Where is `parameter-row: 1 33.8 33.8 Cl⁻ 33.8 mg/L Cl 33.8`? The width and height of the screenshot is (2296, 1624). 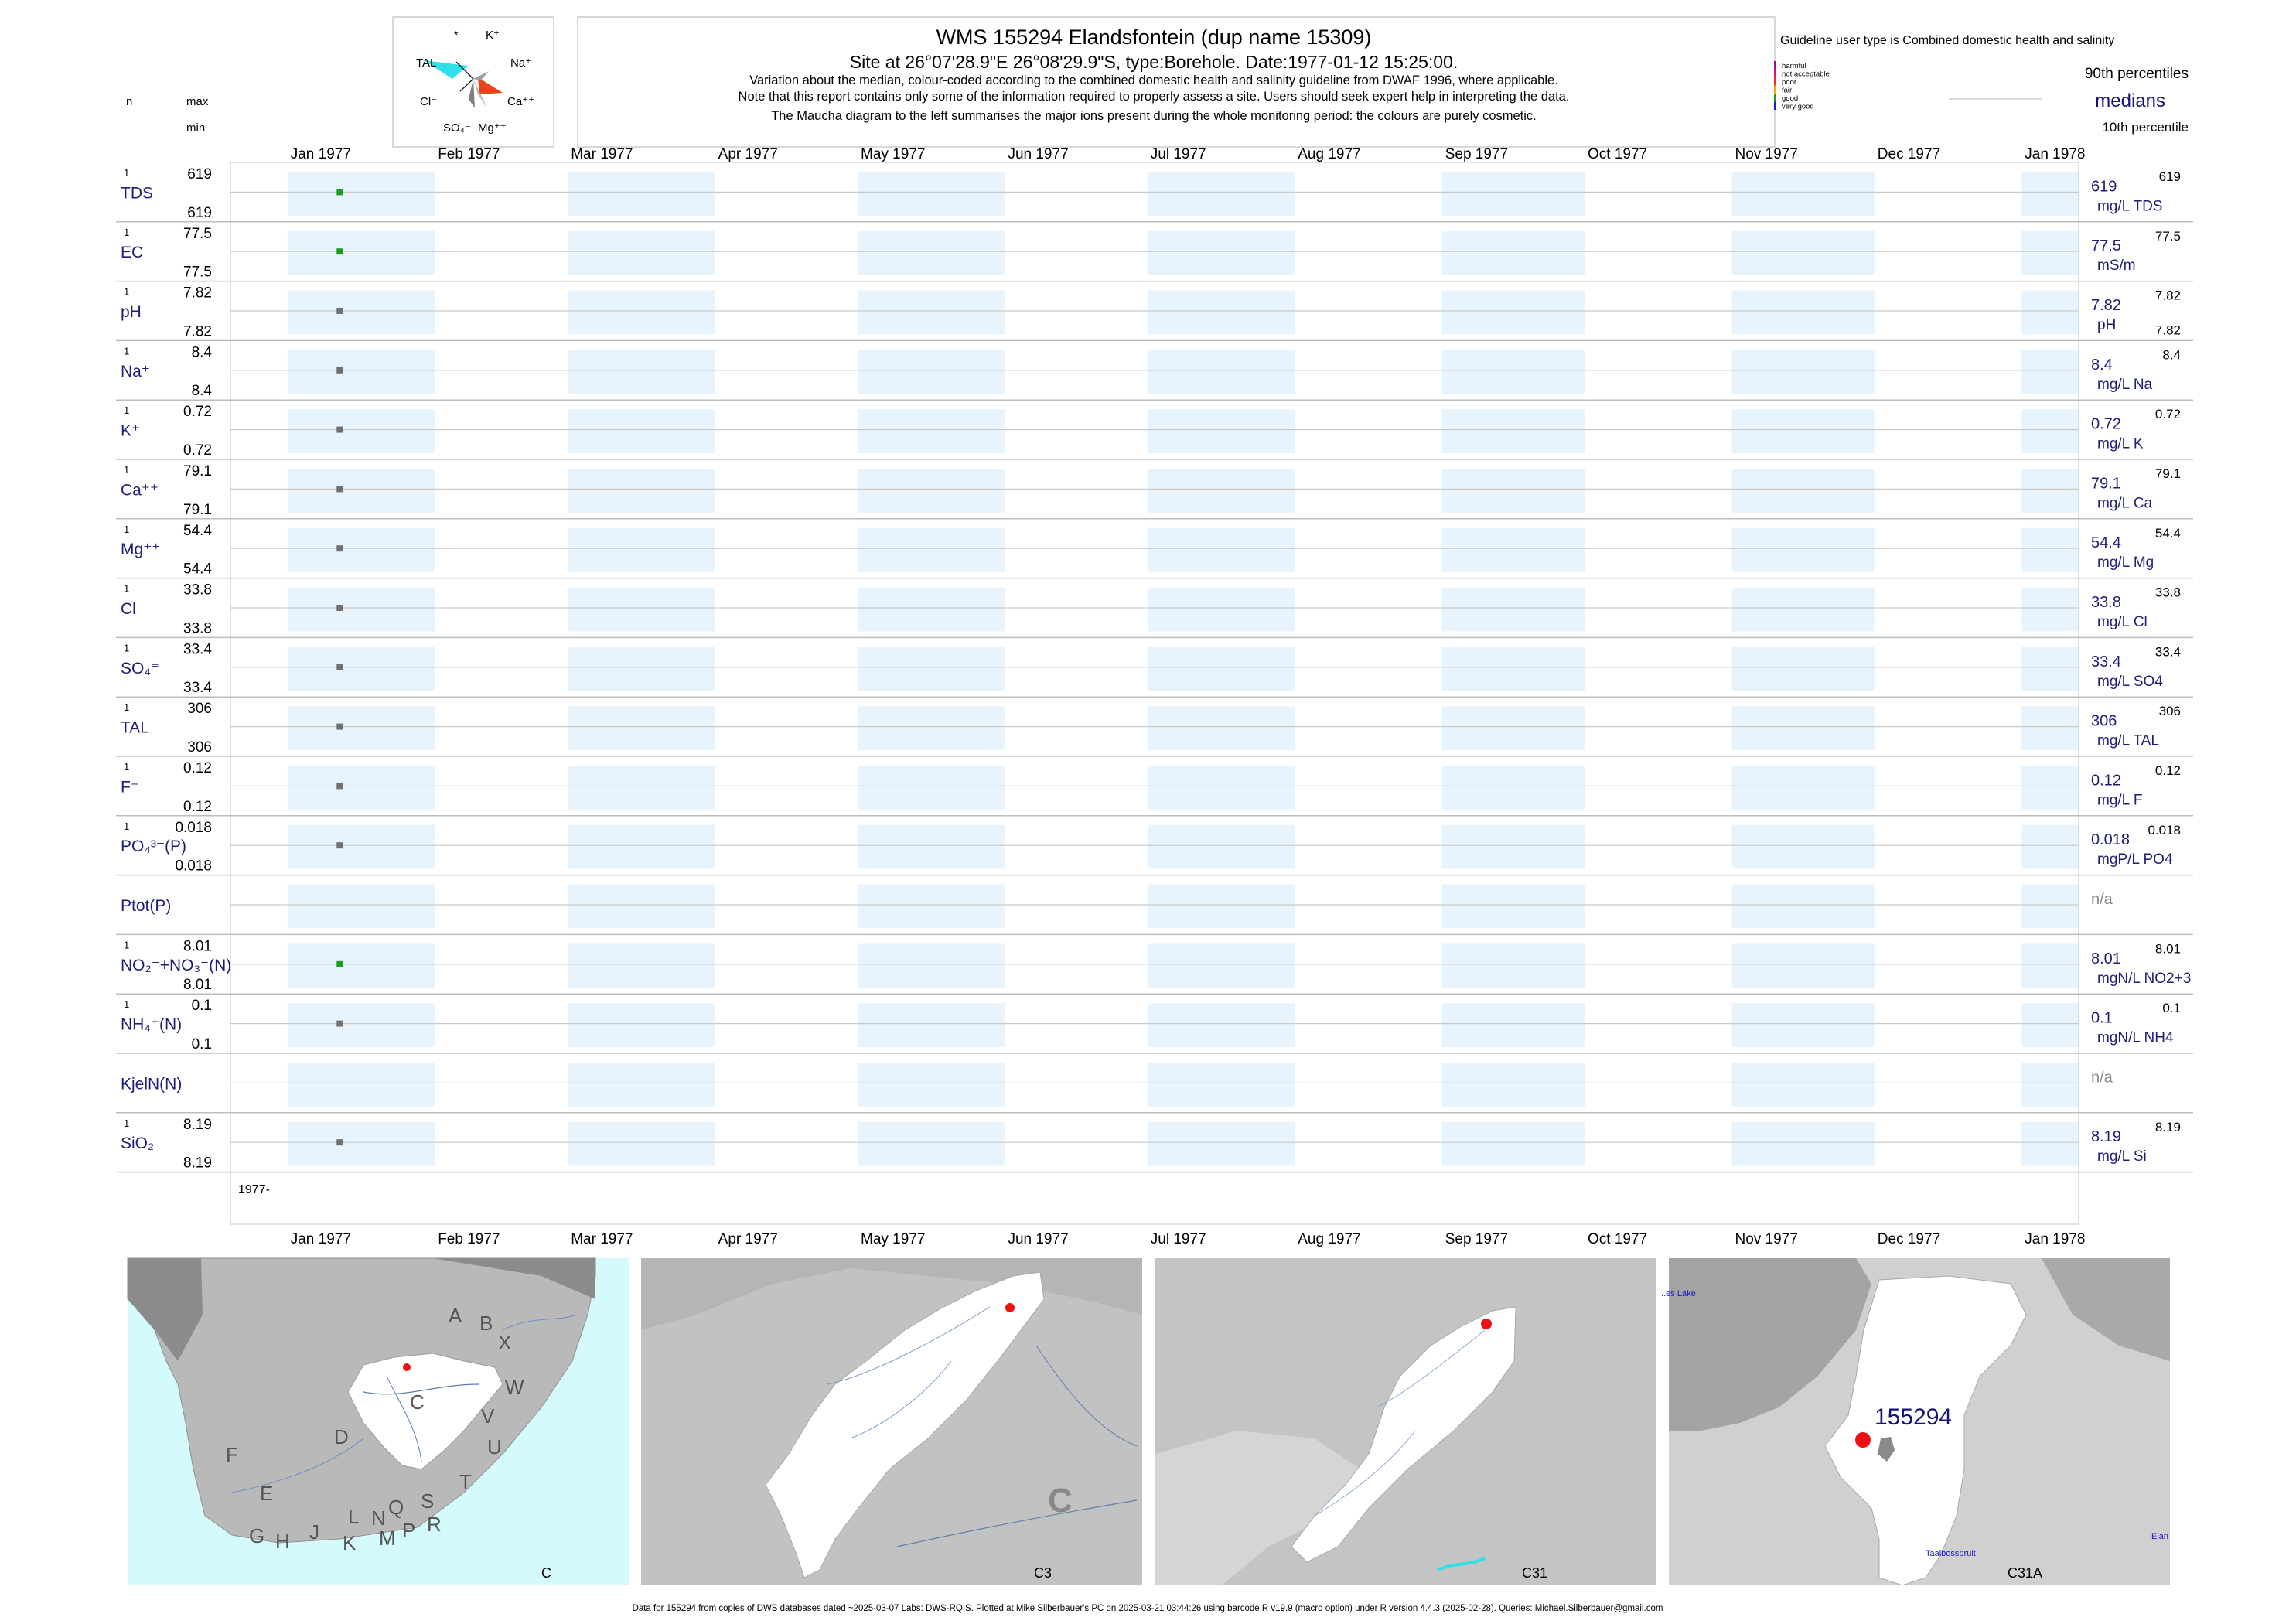 parameter-row: 1 33.8 33.8 Cl⁻ 33.8 mg/L Cl 33.8 is located at coordinates (1154, 610).